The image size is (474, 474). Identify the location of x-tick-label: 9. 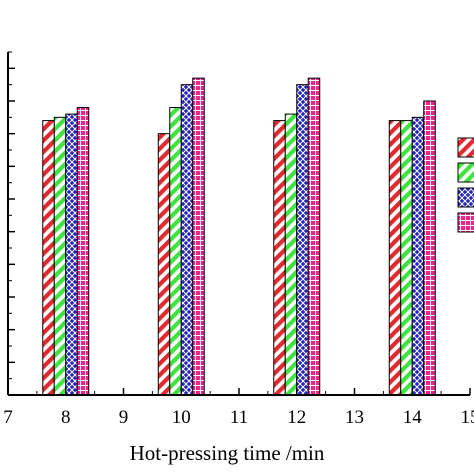
(124, 417).